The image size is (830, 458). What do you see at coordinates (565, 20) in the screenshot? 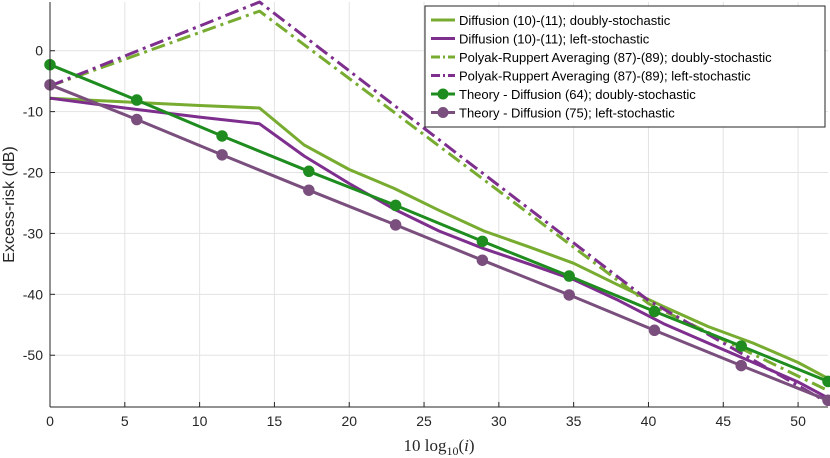
I see `legend-label: Diffusion (10)-(11); doubly-stochastic` at bounding box center [565, 20].